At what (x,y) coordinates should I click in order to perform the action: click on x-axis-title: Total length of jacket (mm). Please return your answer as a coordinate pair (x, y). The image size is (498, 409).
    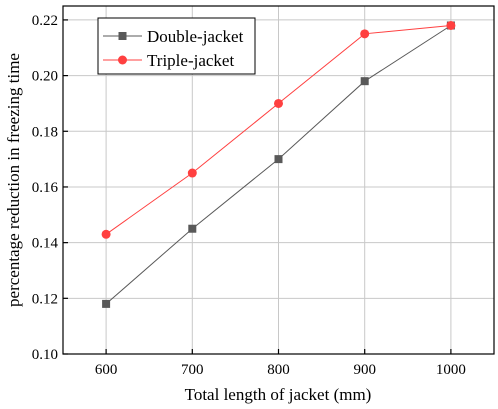
    Looking at the image, I should click on (278, 394).